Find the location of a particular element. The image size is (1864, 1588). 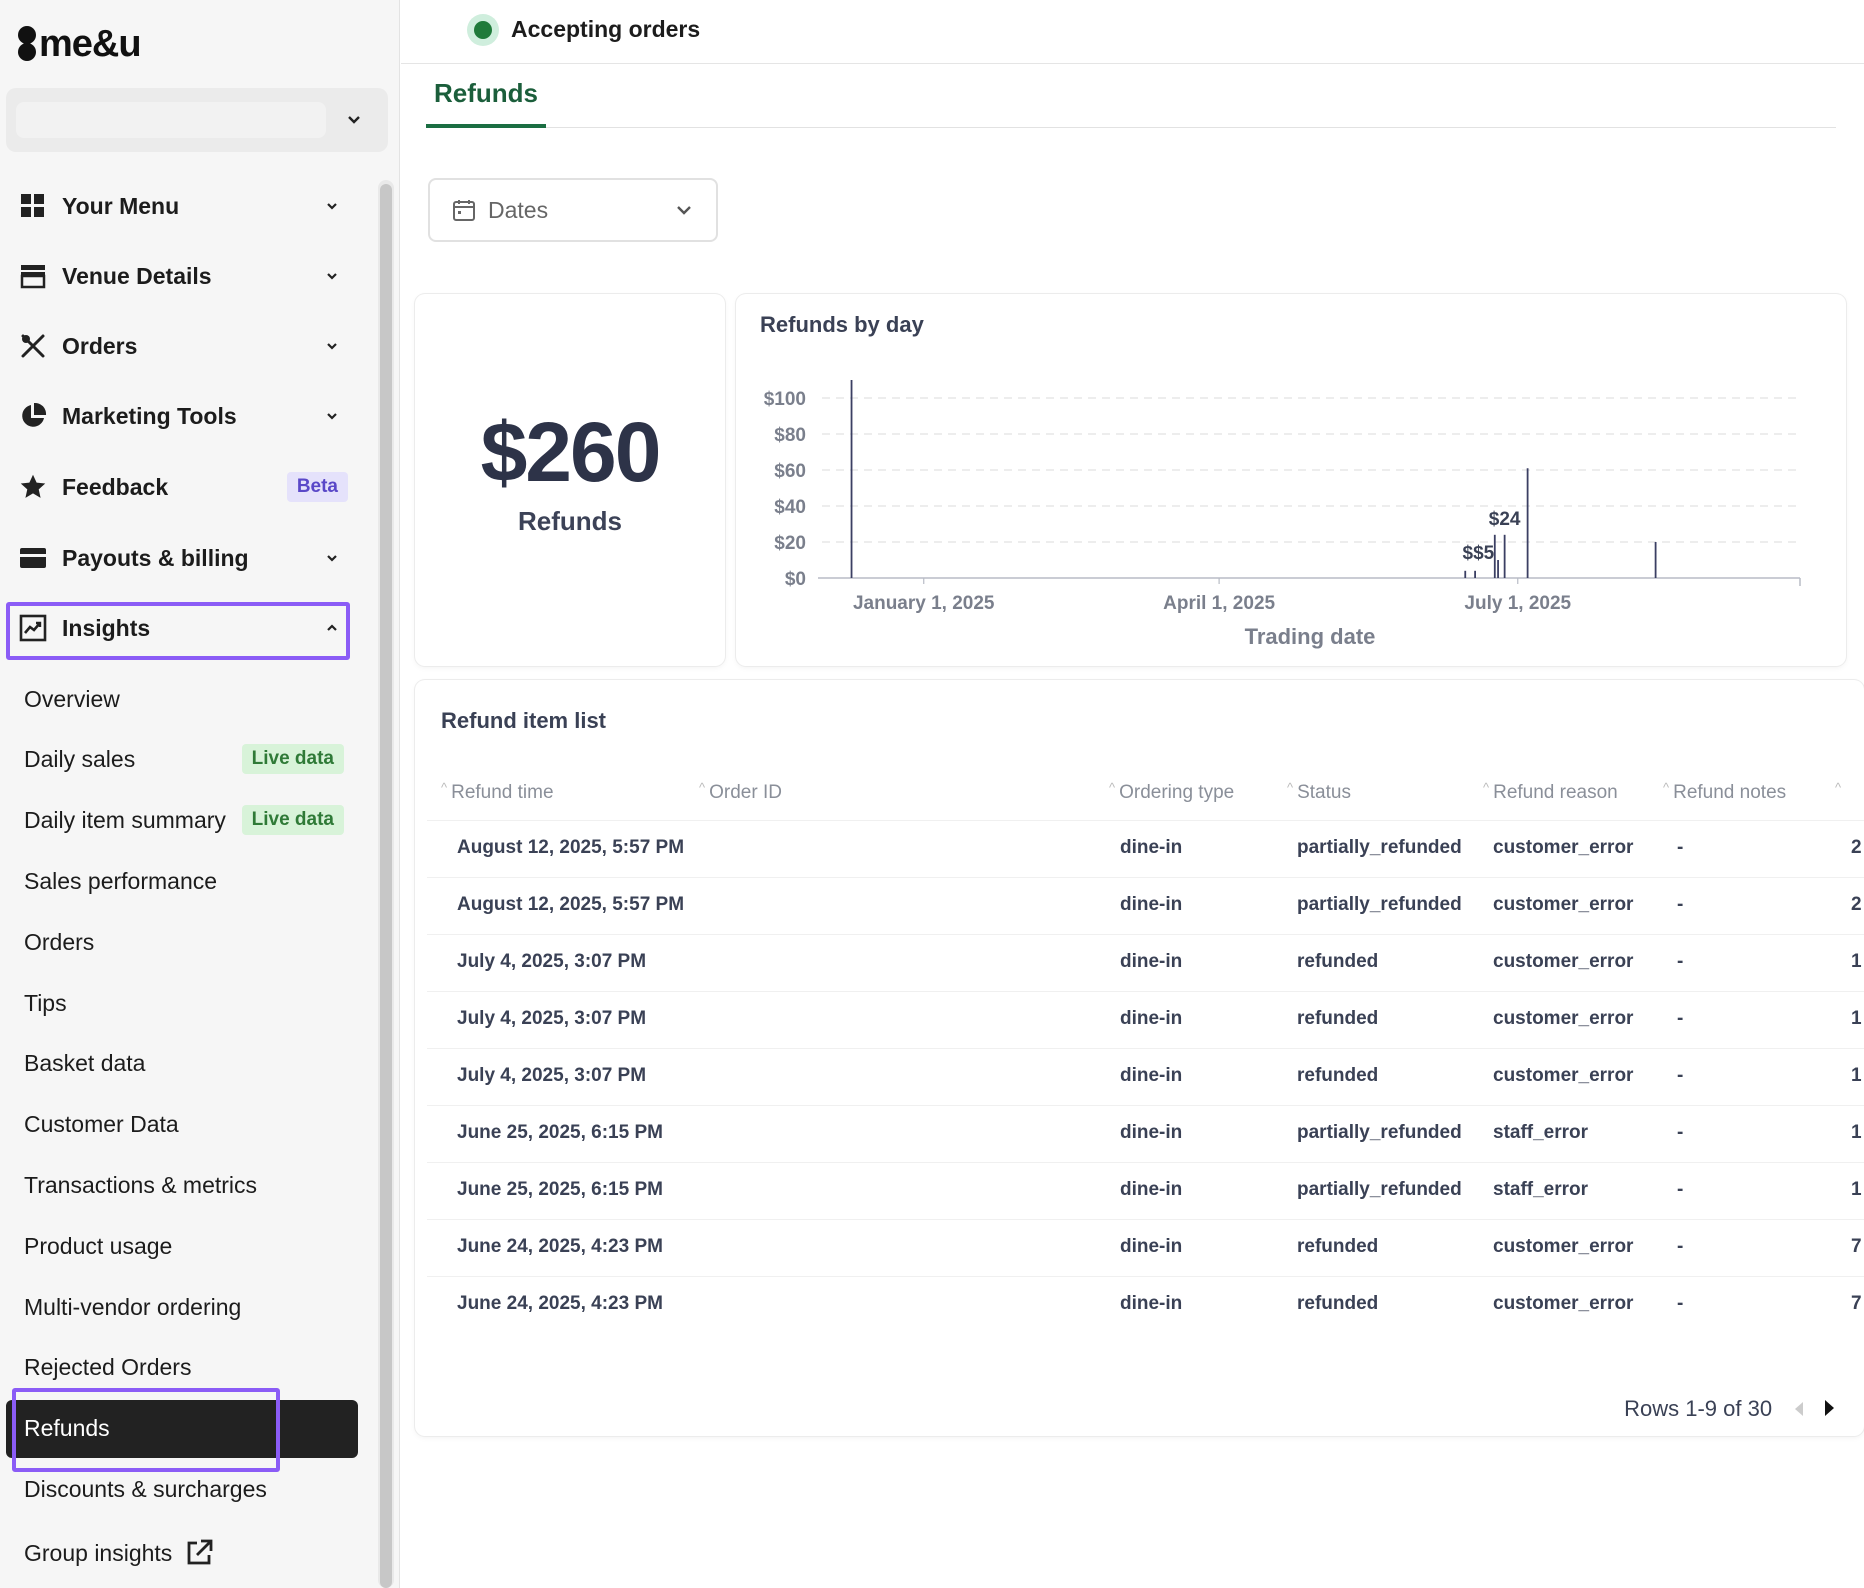

column-header-ordering-type: ^ Ordering type is located at coordinates (1171, 792).